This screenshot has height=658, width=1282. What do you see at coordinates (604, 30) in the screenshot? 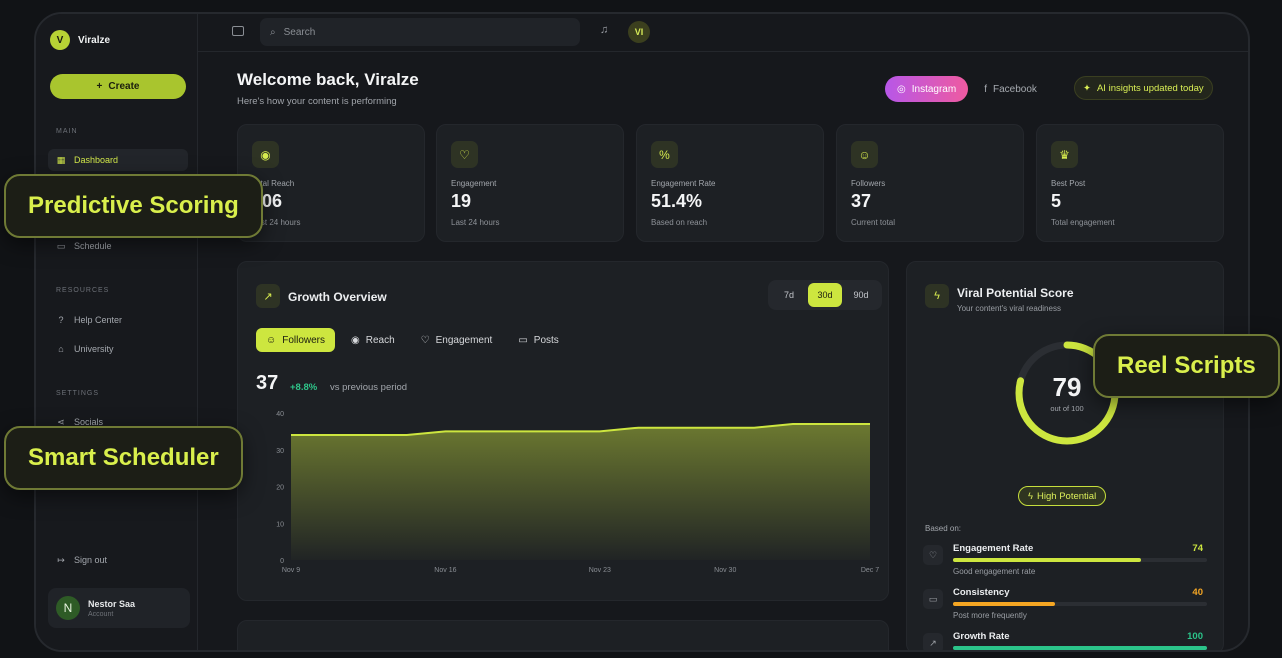
I see `bell-icon: ♫` at bounding box center [604, 30].